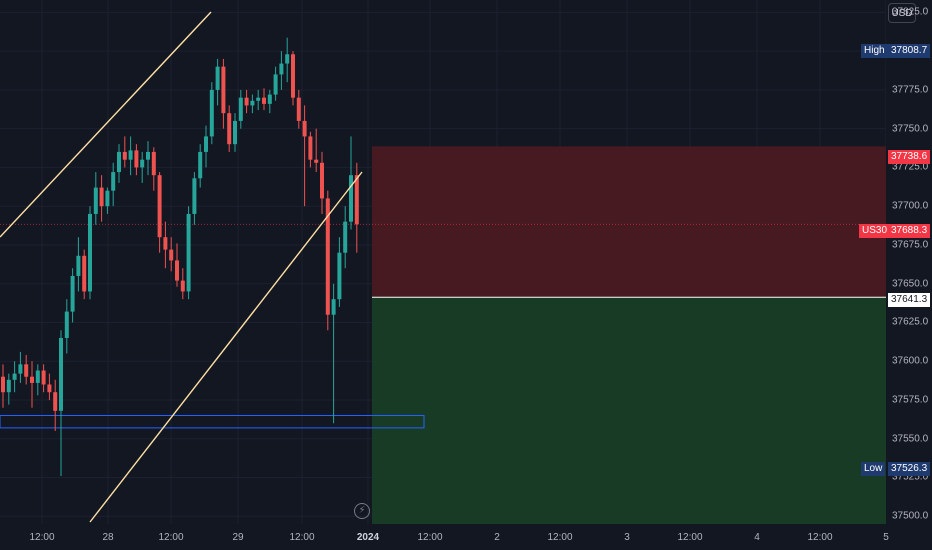 The image size is (932, 550). What do you see at coordinates (909, 157) in the screenshot?
I see `stop-loss-value-badge: 37738.6` at bounding box center [909, 157].